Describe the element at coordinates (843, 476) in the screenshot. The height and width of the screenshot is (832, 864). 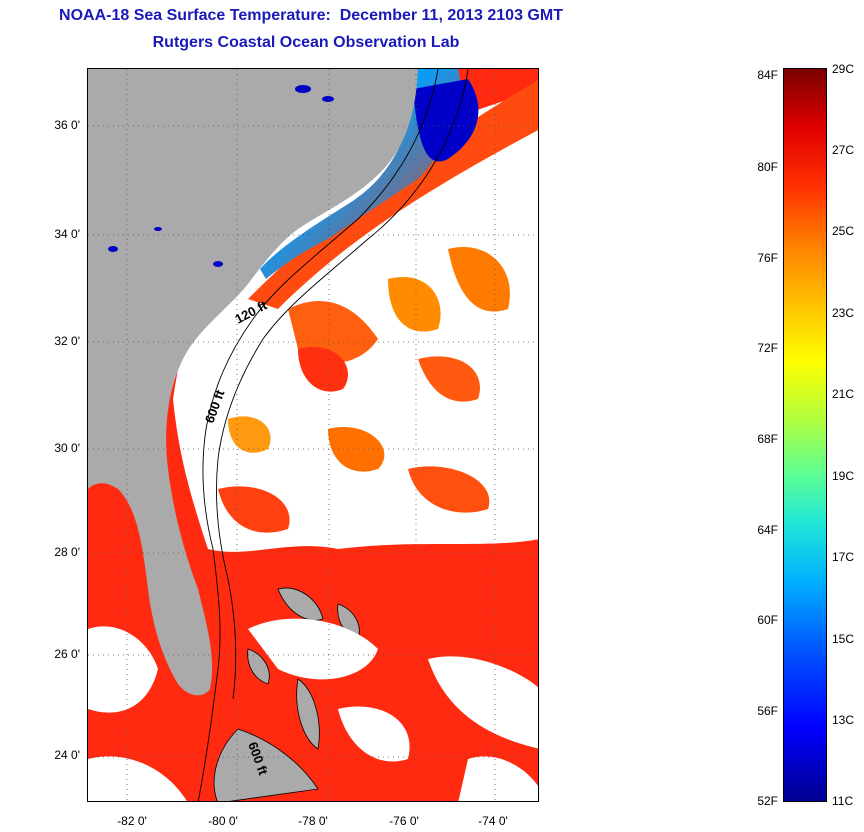
I see `colorbar-c-label-19: 19C` at that location.